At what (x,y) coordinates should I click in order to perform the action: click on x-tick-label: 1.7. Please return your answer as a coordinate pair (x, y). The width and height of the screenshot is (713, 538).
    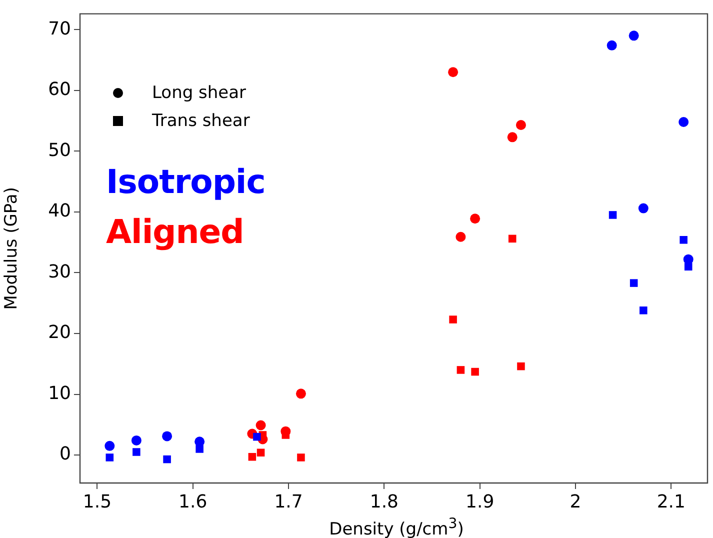
    Looking at the image, I should click on (288, 501).